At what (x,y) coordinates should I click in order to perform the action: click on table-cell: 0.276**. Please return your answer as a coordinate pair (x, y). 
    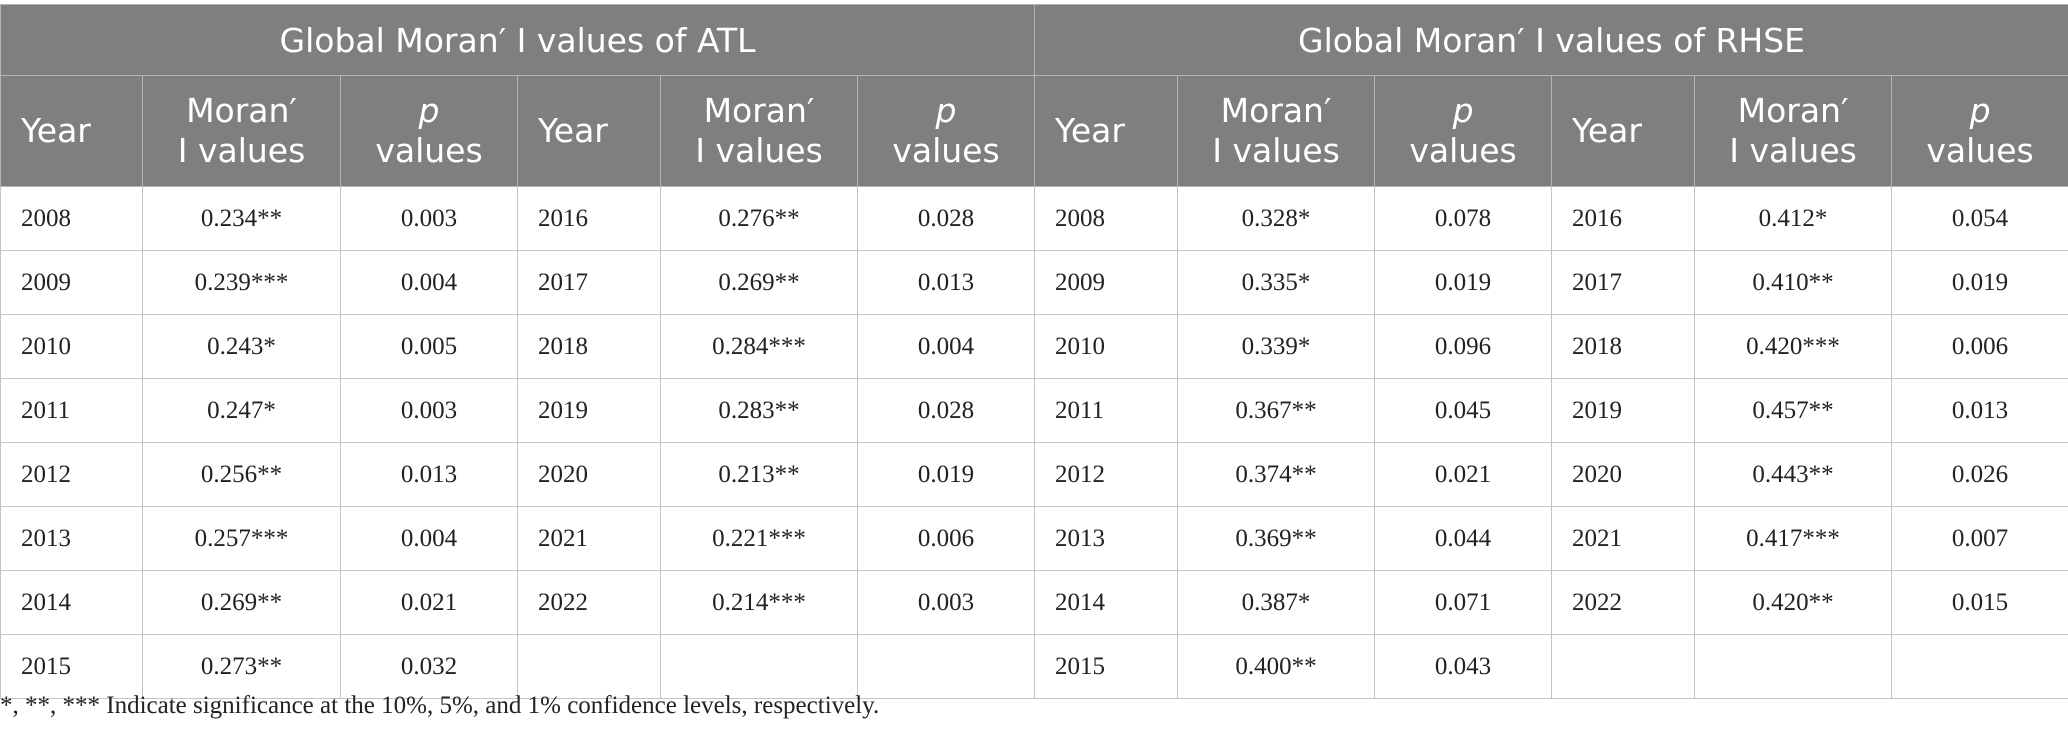
    Looking at the image, I should click on (759, 218).